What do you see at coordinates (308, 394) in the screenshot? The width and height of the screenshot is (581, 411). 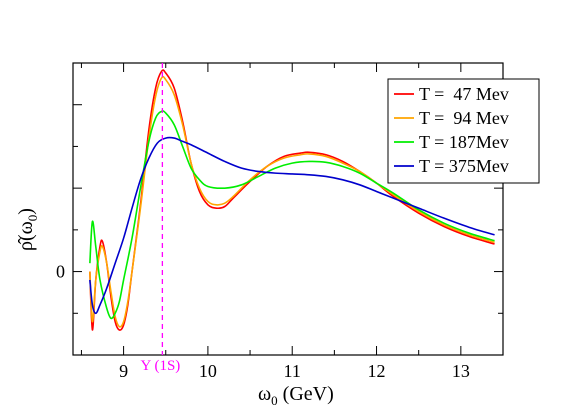 I see `x-axis-label-unit: (GeV)` at bounding box center [308, 394].